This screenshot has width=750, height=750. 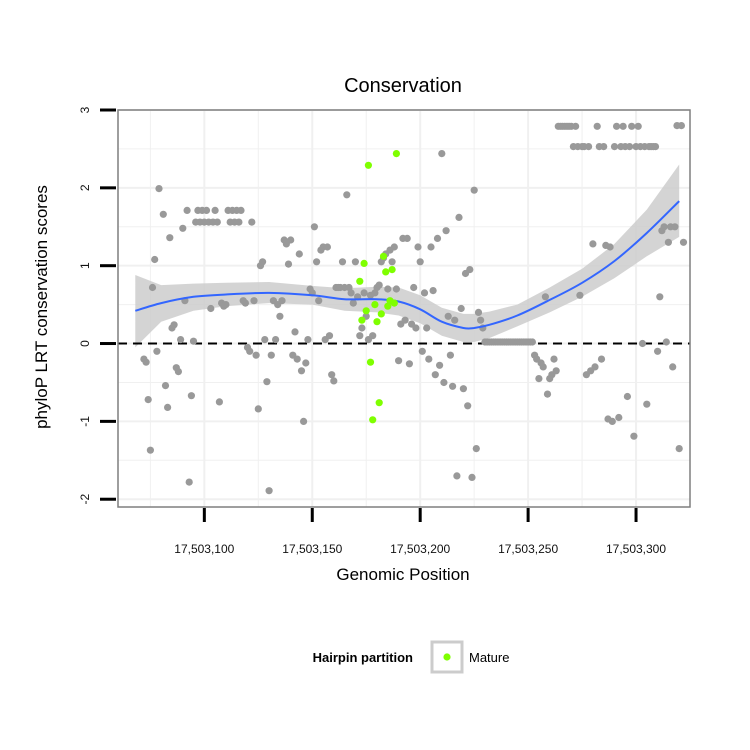 What do you see at coordinates (420, 549) in the screenshot?
I see `x-tick-label: 17,503,200` at bounding box center [420, 549].